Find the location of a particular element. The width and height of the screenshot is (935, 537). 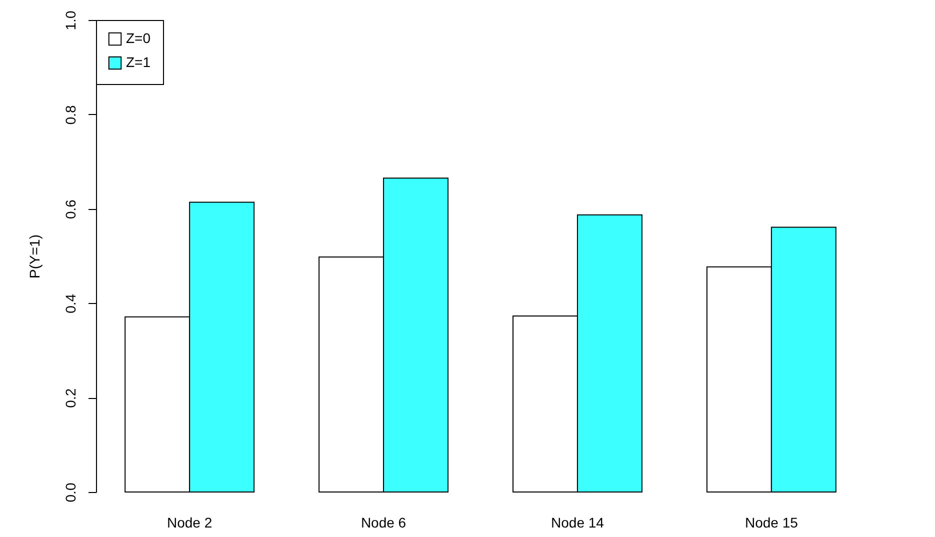

x-tick-label: Node 15 is located at coordinates (771, 522).